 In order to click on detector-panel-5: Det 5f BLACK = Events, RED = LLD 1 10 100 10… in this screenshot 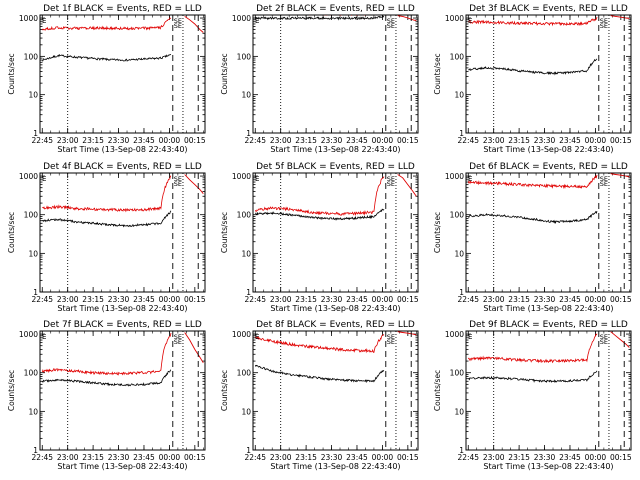, I will do `click(319, 237)`.